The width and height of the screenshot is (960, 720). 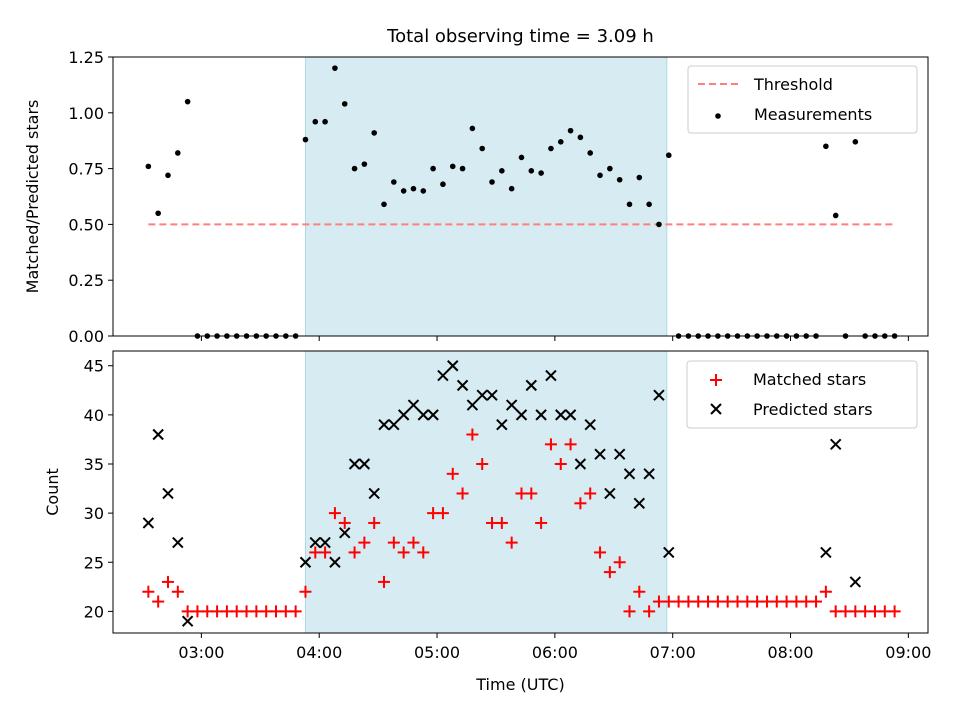 I want to click on bottom-y-axis: 20 25 30 35 40 45, so click(x=98, y=489).